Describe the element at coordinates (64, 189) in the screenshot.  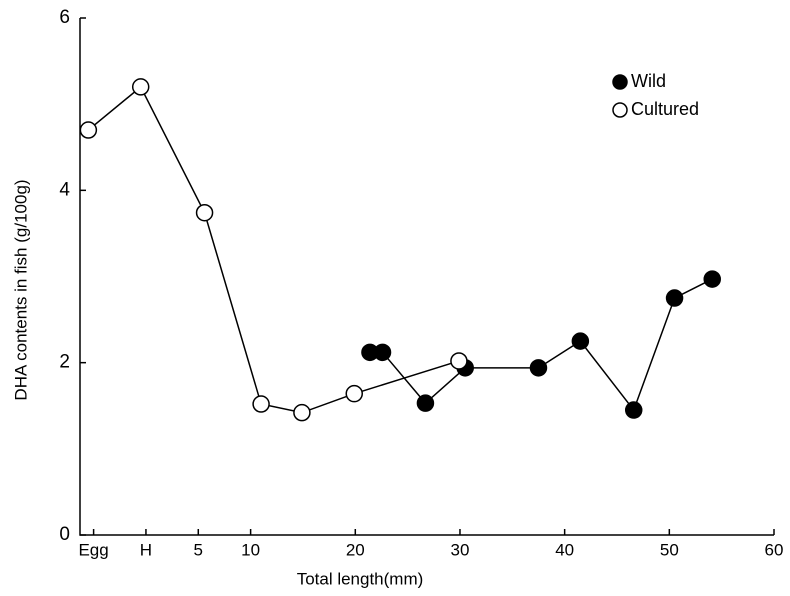
I see `y-tick-label: 4` at that location.